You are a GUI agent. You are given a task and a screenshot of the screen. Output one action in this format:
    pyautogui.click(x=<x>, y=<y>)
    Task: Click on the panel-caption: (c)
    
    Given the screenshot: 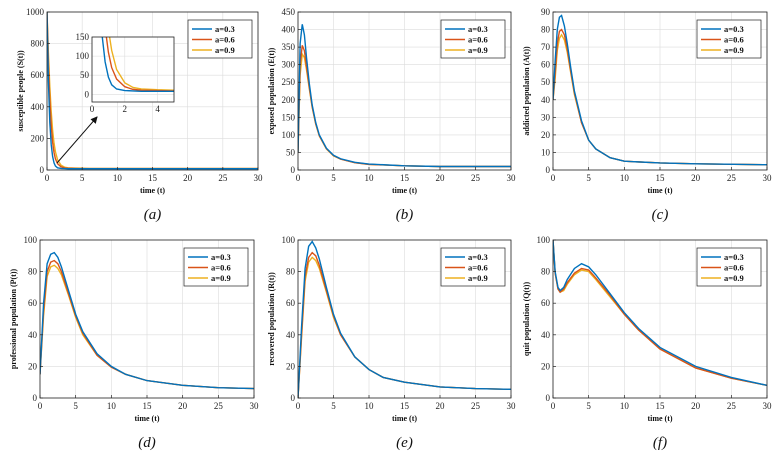 What is the action you would take?
    pyautogui.click(x=660, y=215)
    